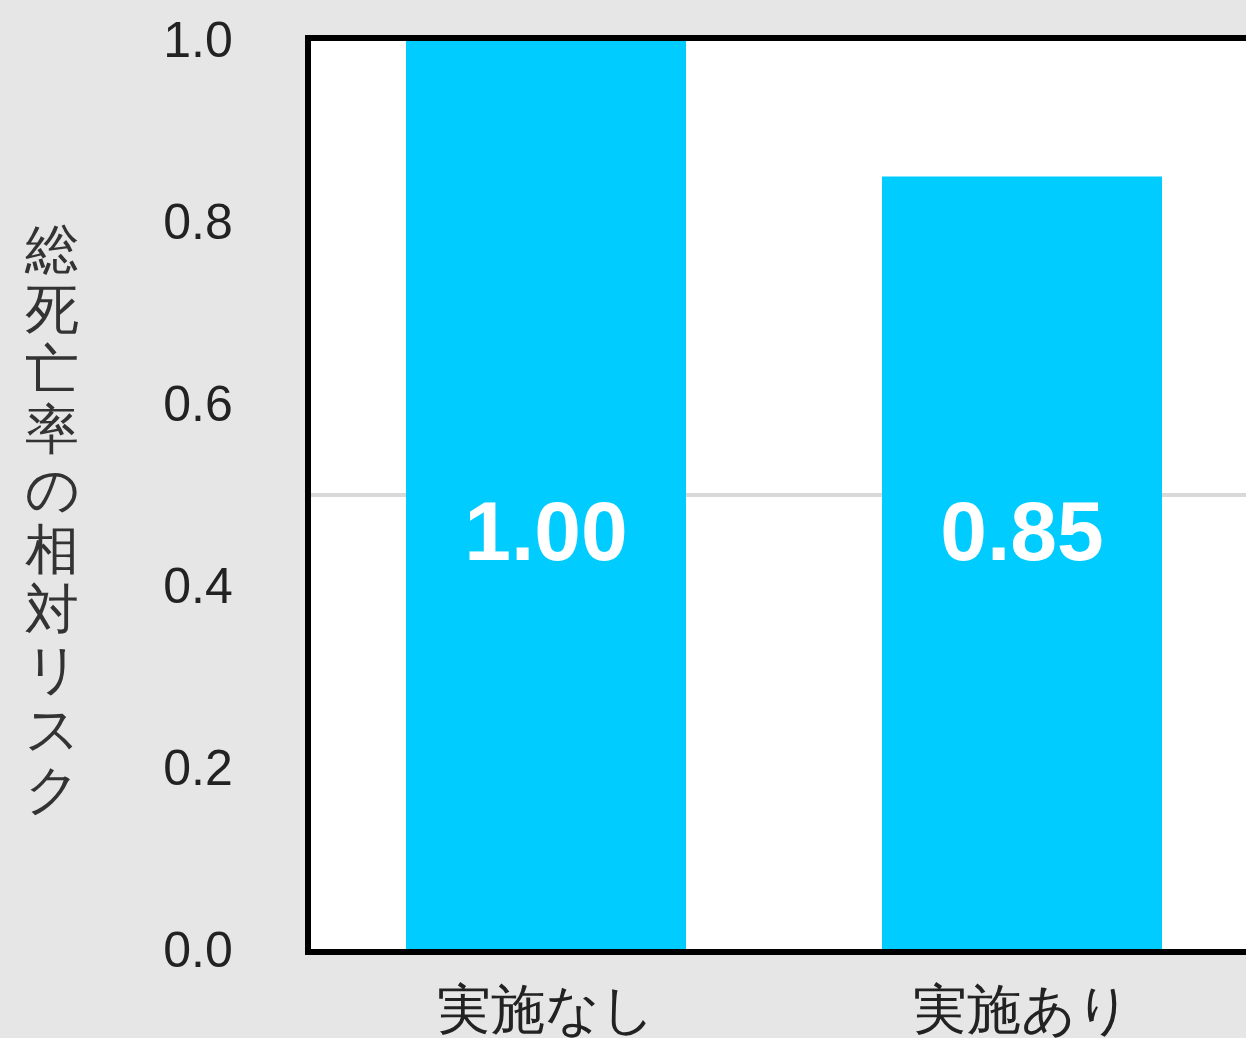 The image size is (1246, 1038). I want to click on data-label: 0.85, so click(1022, 531).